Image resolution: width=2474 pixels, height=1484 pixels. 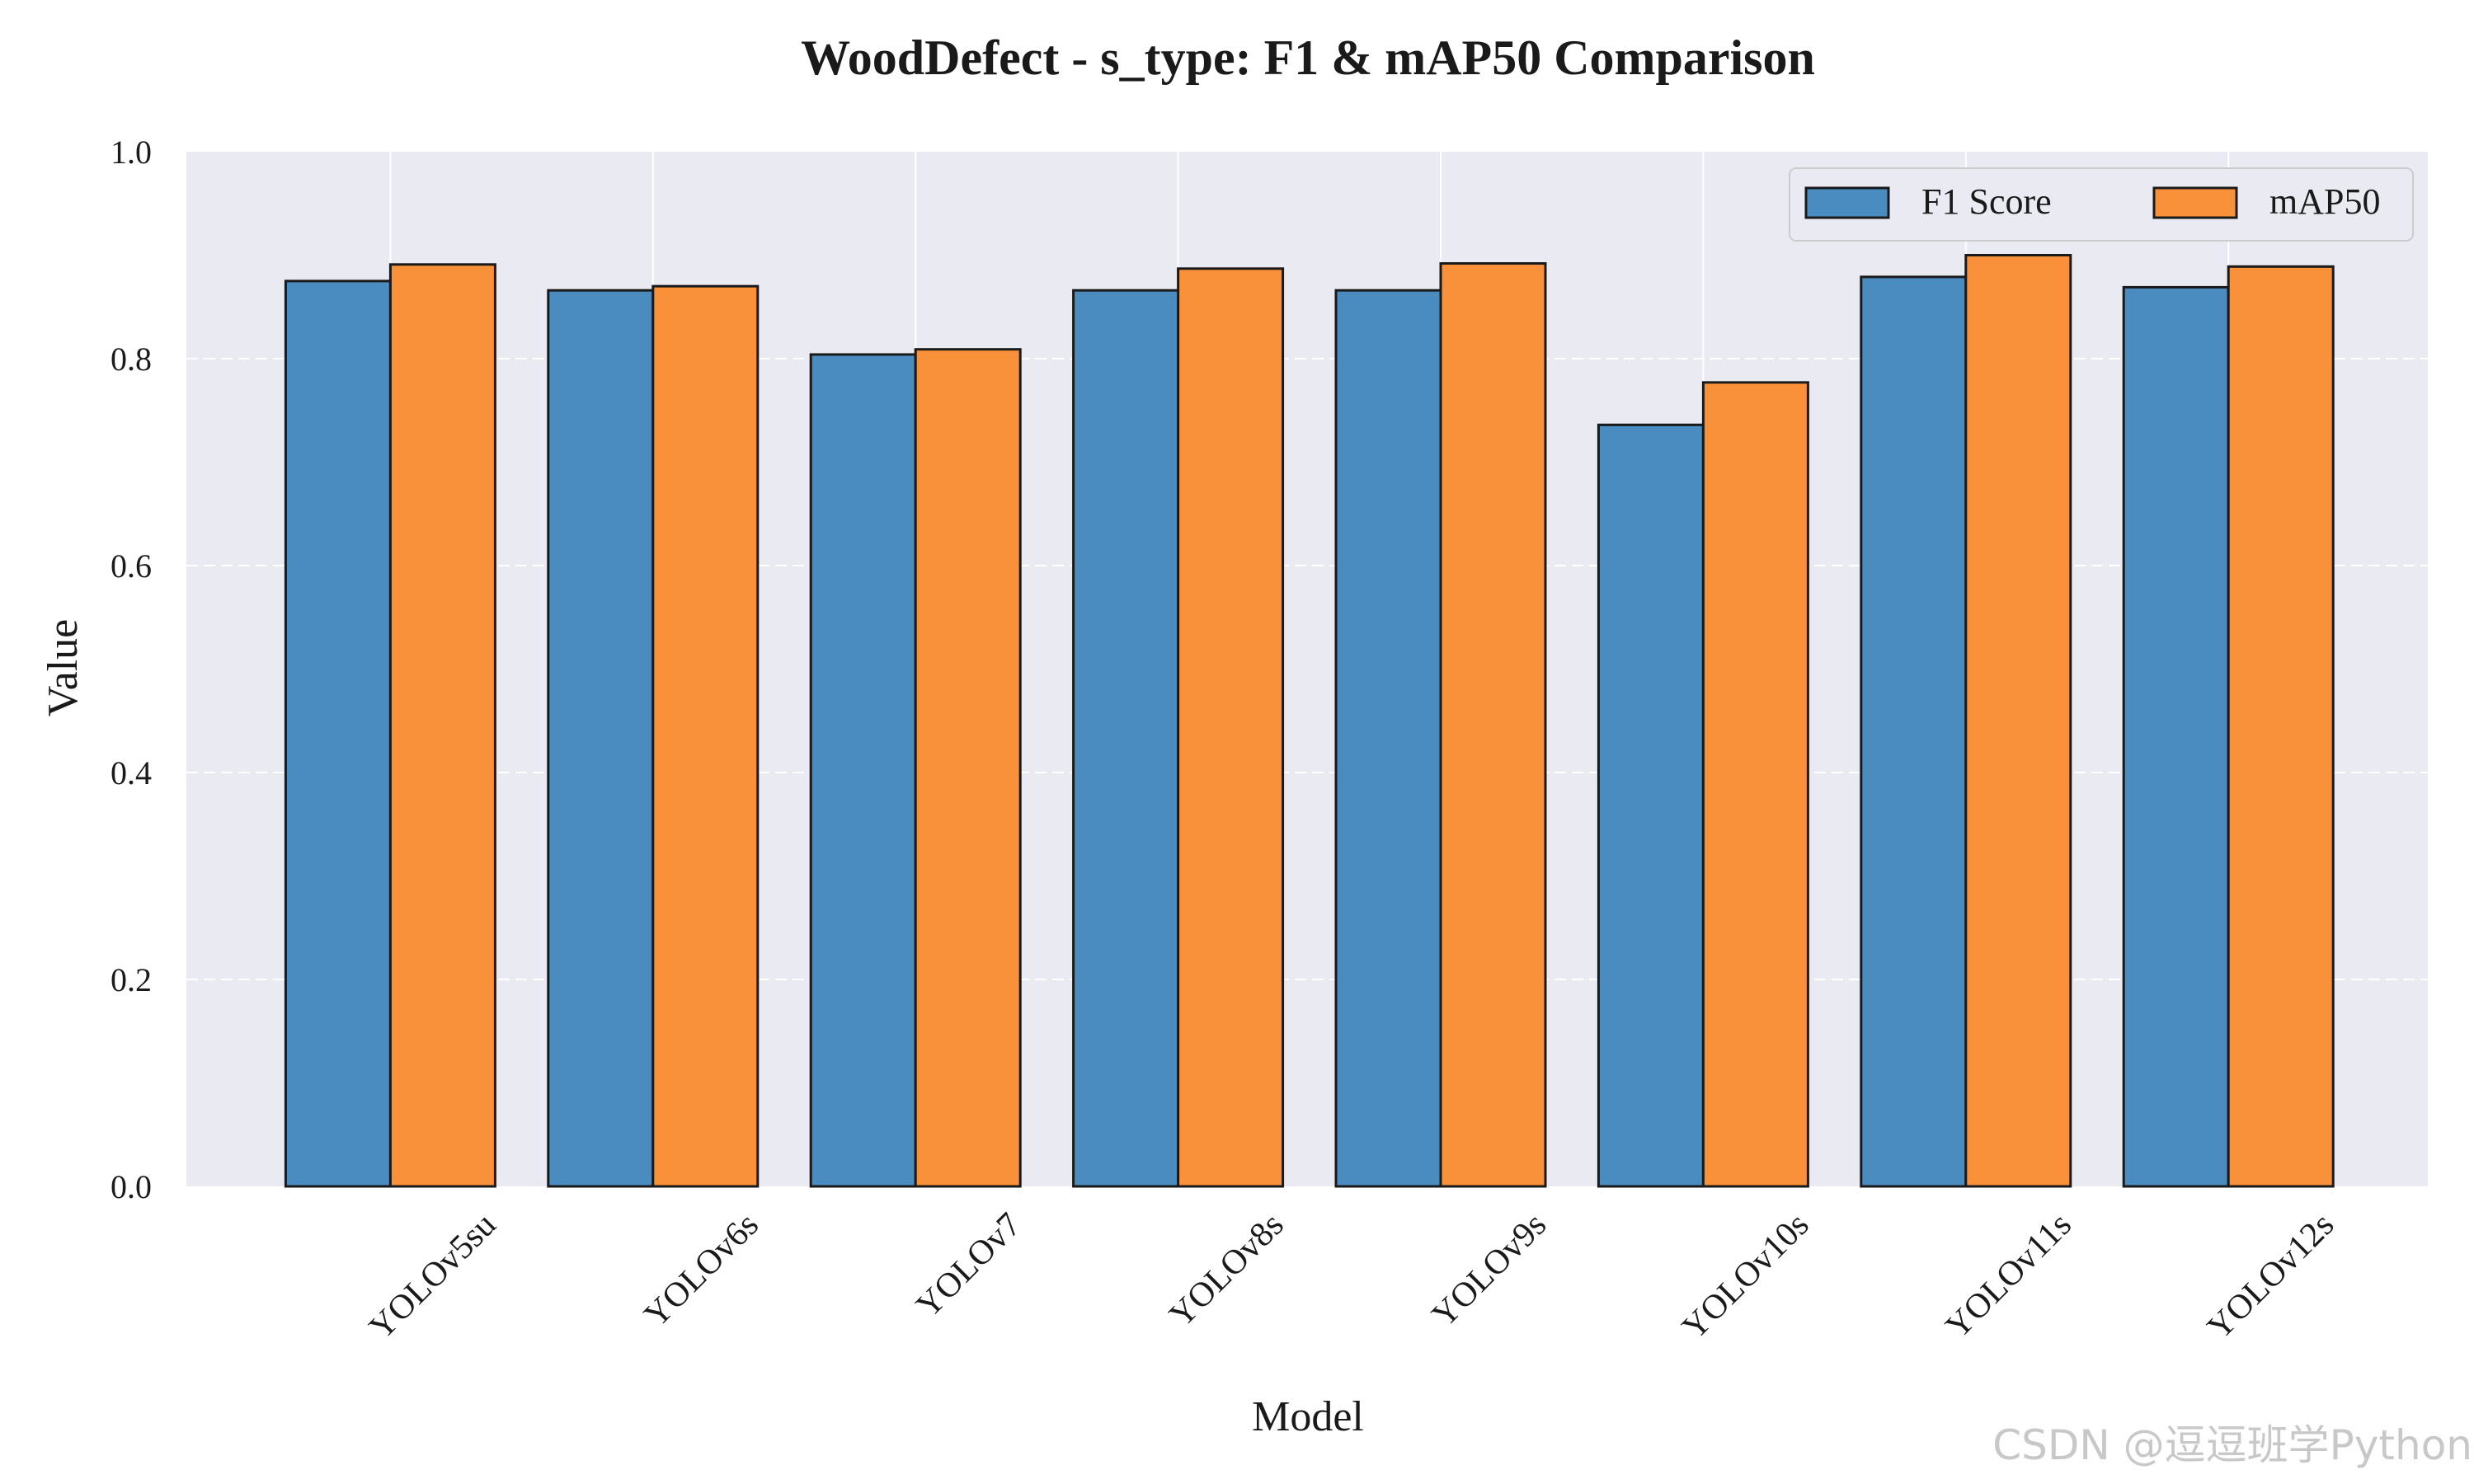 I want to click on x-axis-label: Model, so click(x=1308, y=1416).